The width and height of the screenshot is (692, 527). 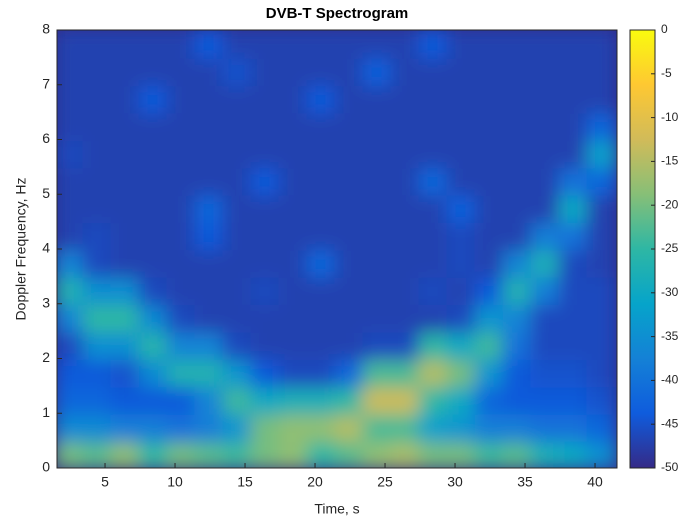 I want to click on x-tick-label: 25, so click(x=385, y=482).